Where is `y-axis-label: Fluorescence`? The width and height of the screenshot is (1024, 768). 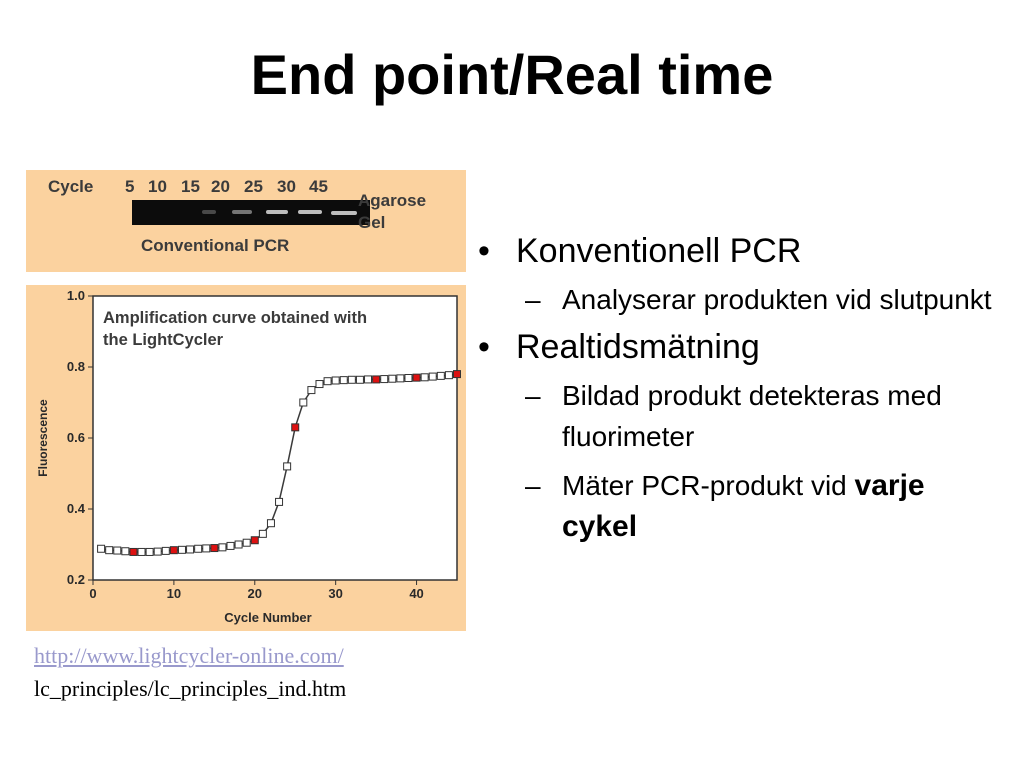 y-axis-label: Fluorescence is located at coordinates (43, 438).